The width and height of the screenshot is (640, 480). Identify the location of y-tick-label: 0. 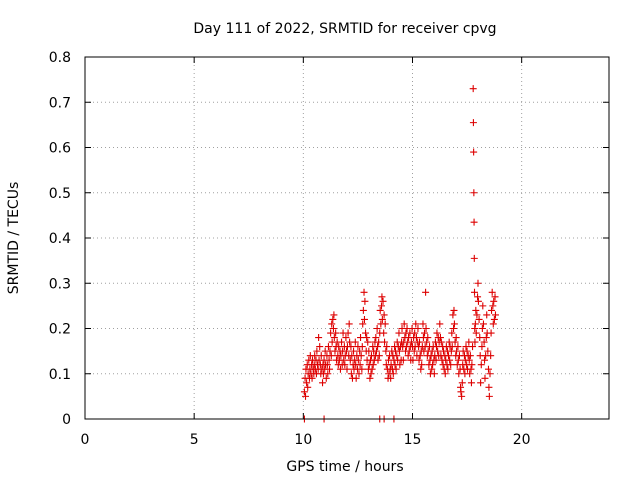
(66, 420).